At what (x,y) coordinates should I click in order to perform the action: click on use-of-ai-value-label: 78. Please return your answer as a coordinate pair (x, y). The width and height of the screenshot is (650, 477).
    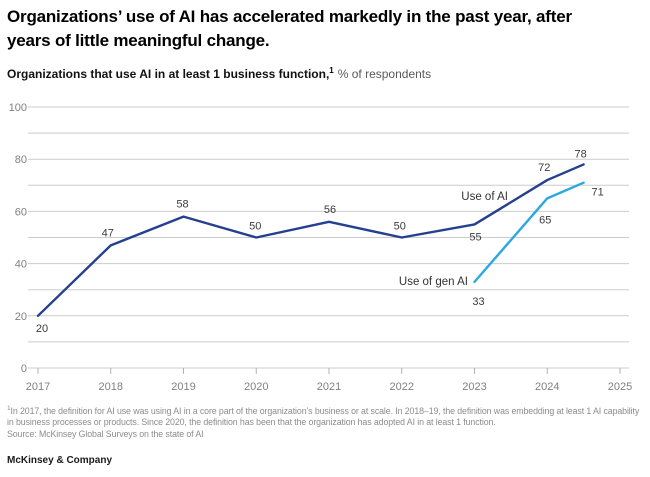
    Looking at the image, I should click on (581, 154).